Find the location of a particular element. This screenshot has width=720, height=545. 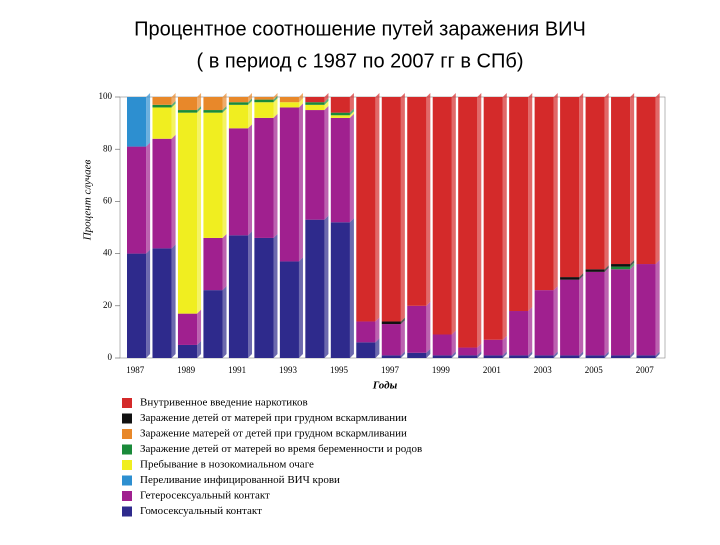

legend-label: Пребывание в нозокомиальном очаге is located at coordinates (227, 465).